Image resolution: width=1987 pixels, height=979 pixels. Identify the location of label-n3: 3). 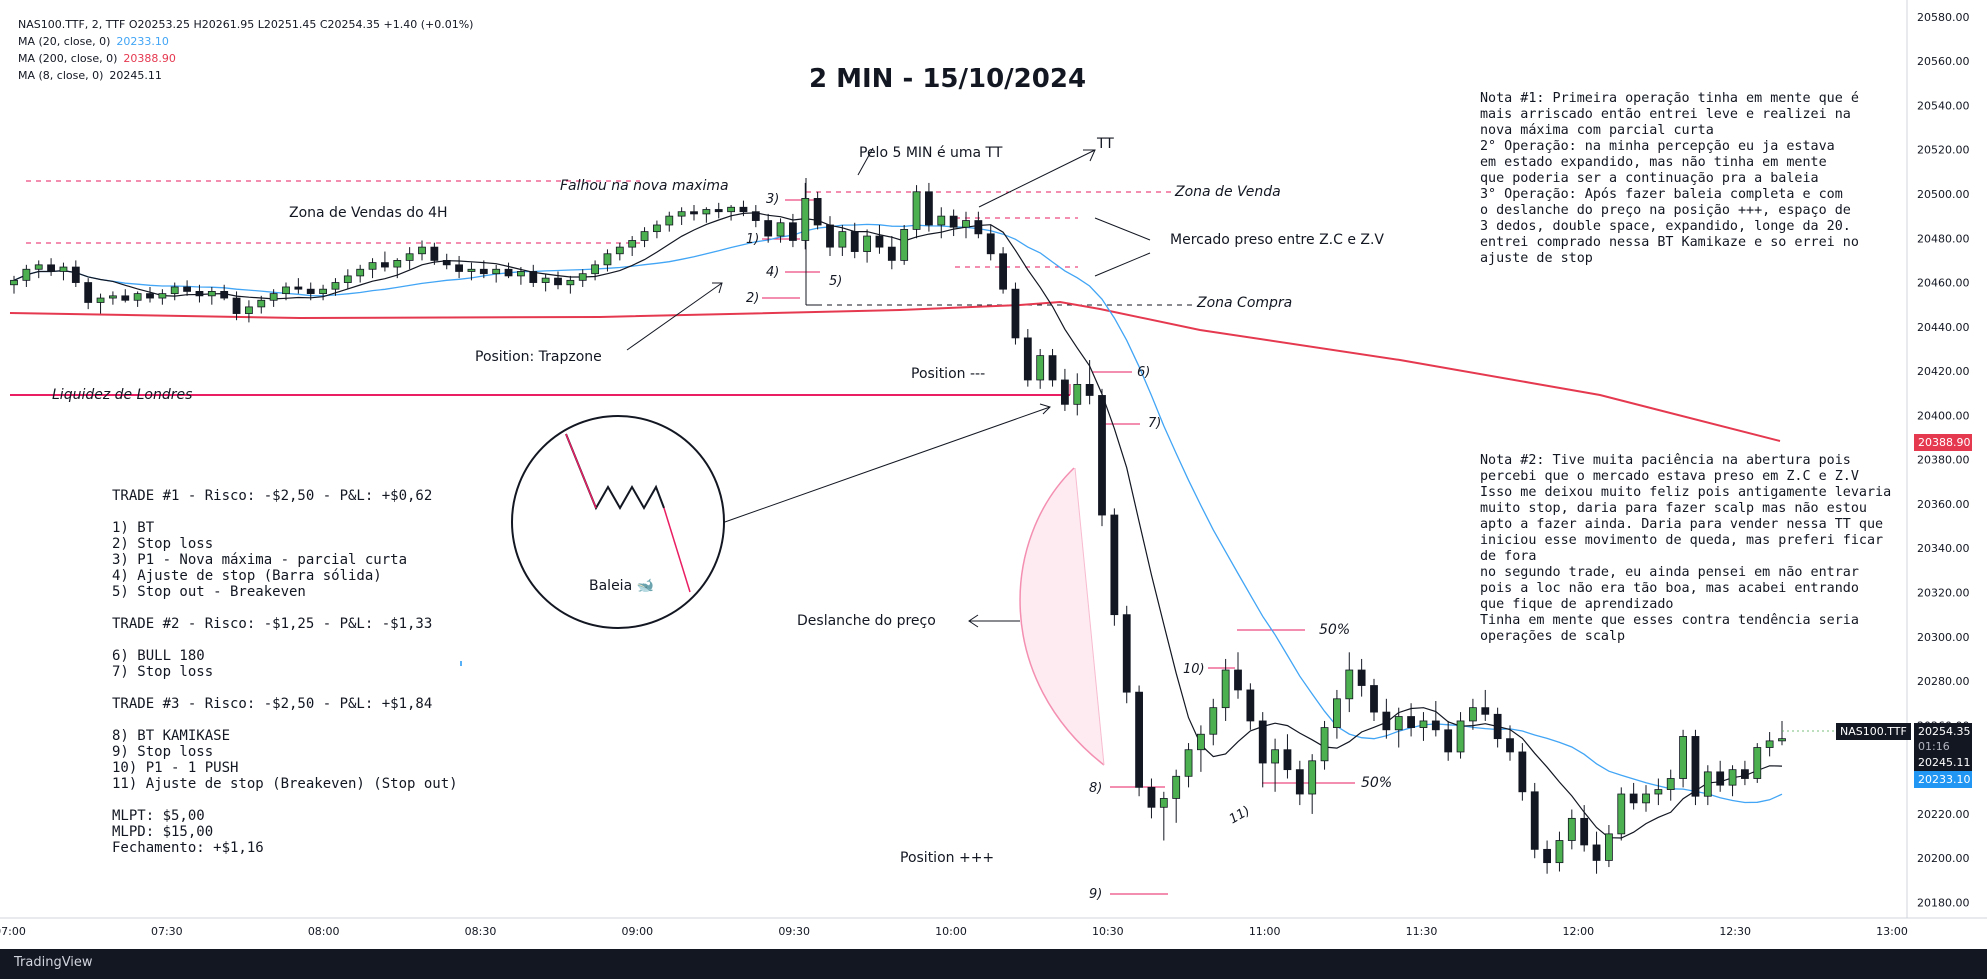
(773, 199).